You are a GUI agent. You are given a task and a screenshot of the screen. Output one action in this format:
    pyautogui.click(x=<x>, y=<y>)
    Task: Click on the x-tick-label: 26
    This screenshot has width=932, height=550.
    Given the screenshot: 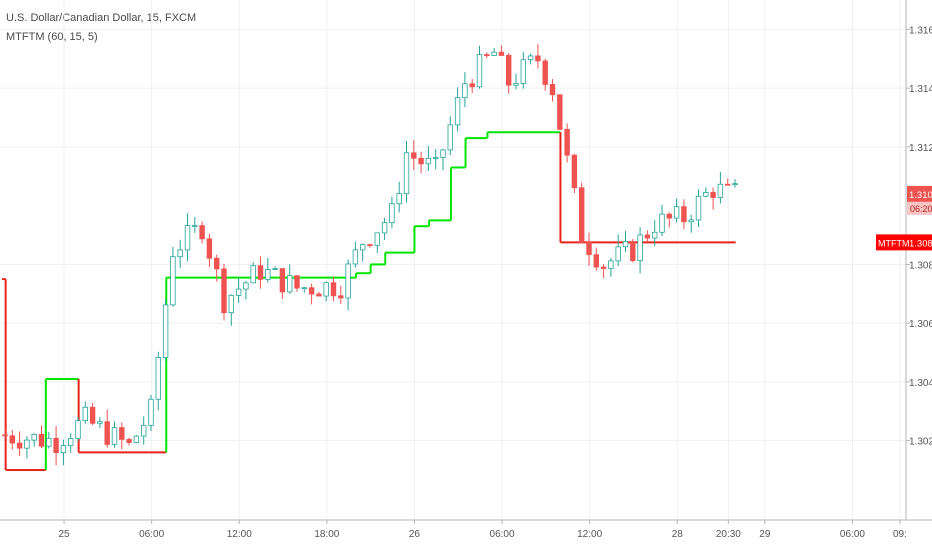 What is the action you would take?
    pyautogui.click(x=415, y=534)
    